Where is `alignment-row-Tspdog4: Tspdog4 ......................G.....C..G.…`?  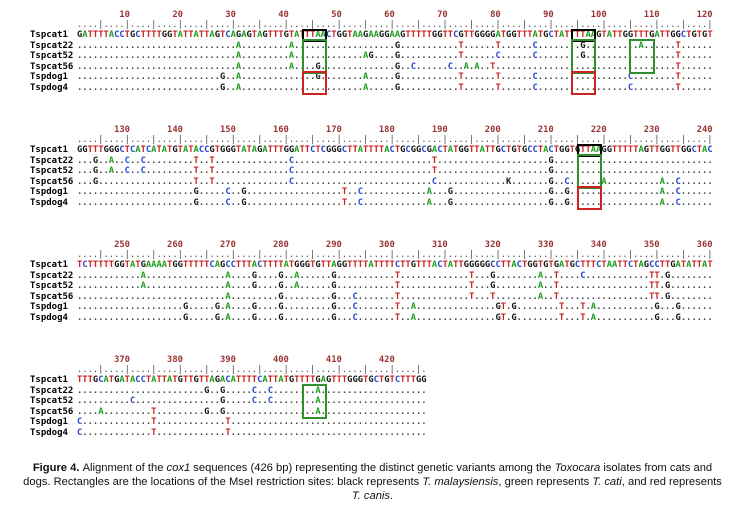
alignment-row-Tspdog4: Tspdog4 ......................G.....C..G.… is located at coordinates (372, 203).